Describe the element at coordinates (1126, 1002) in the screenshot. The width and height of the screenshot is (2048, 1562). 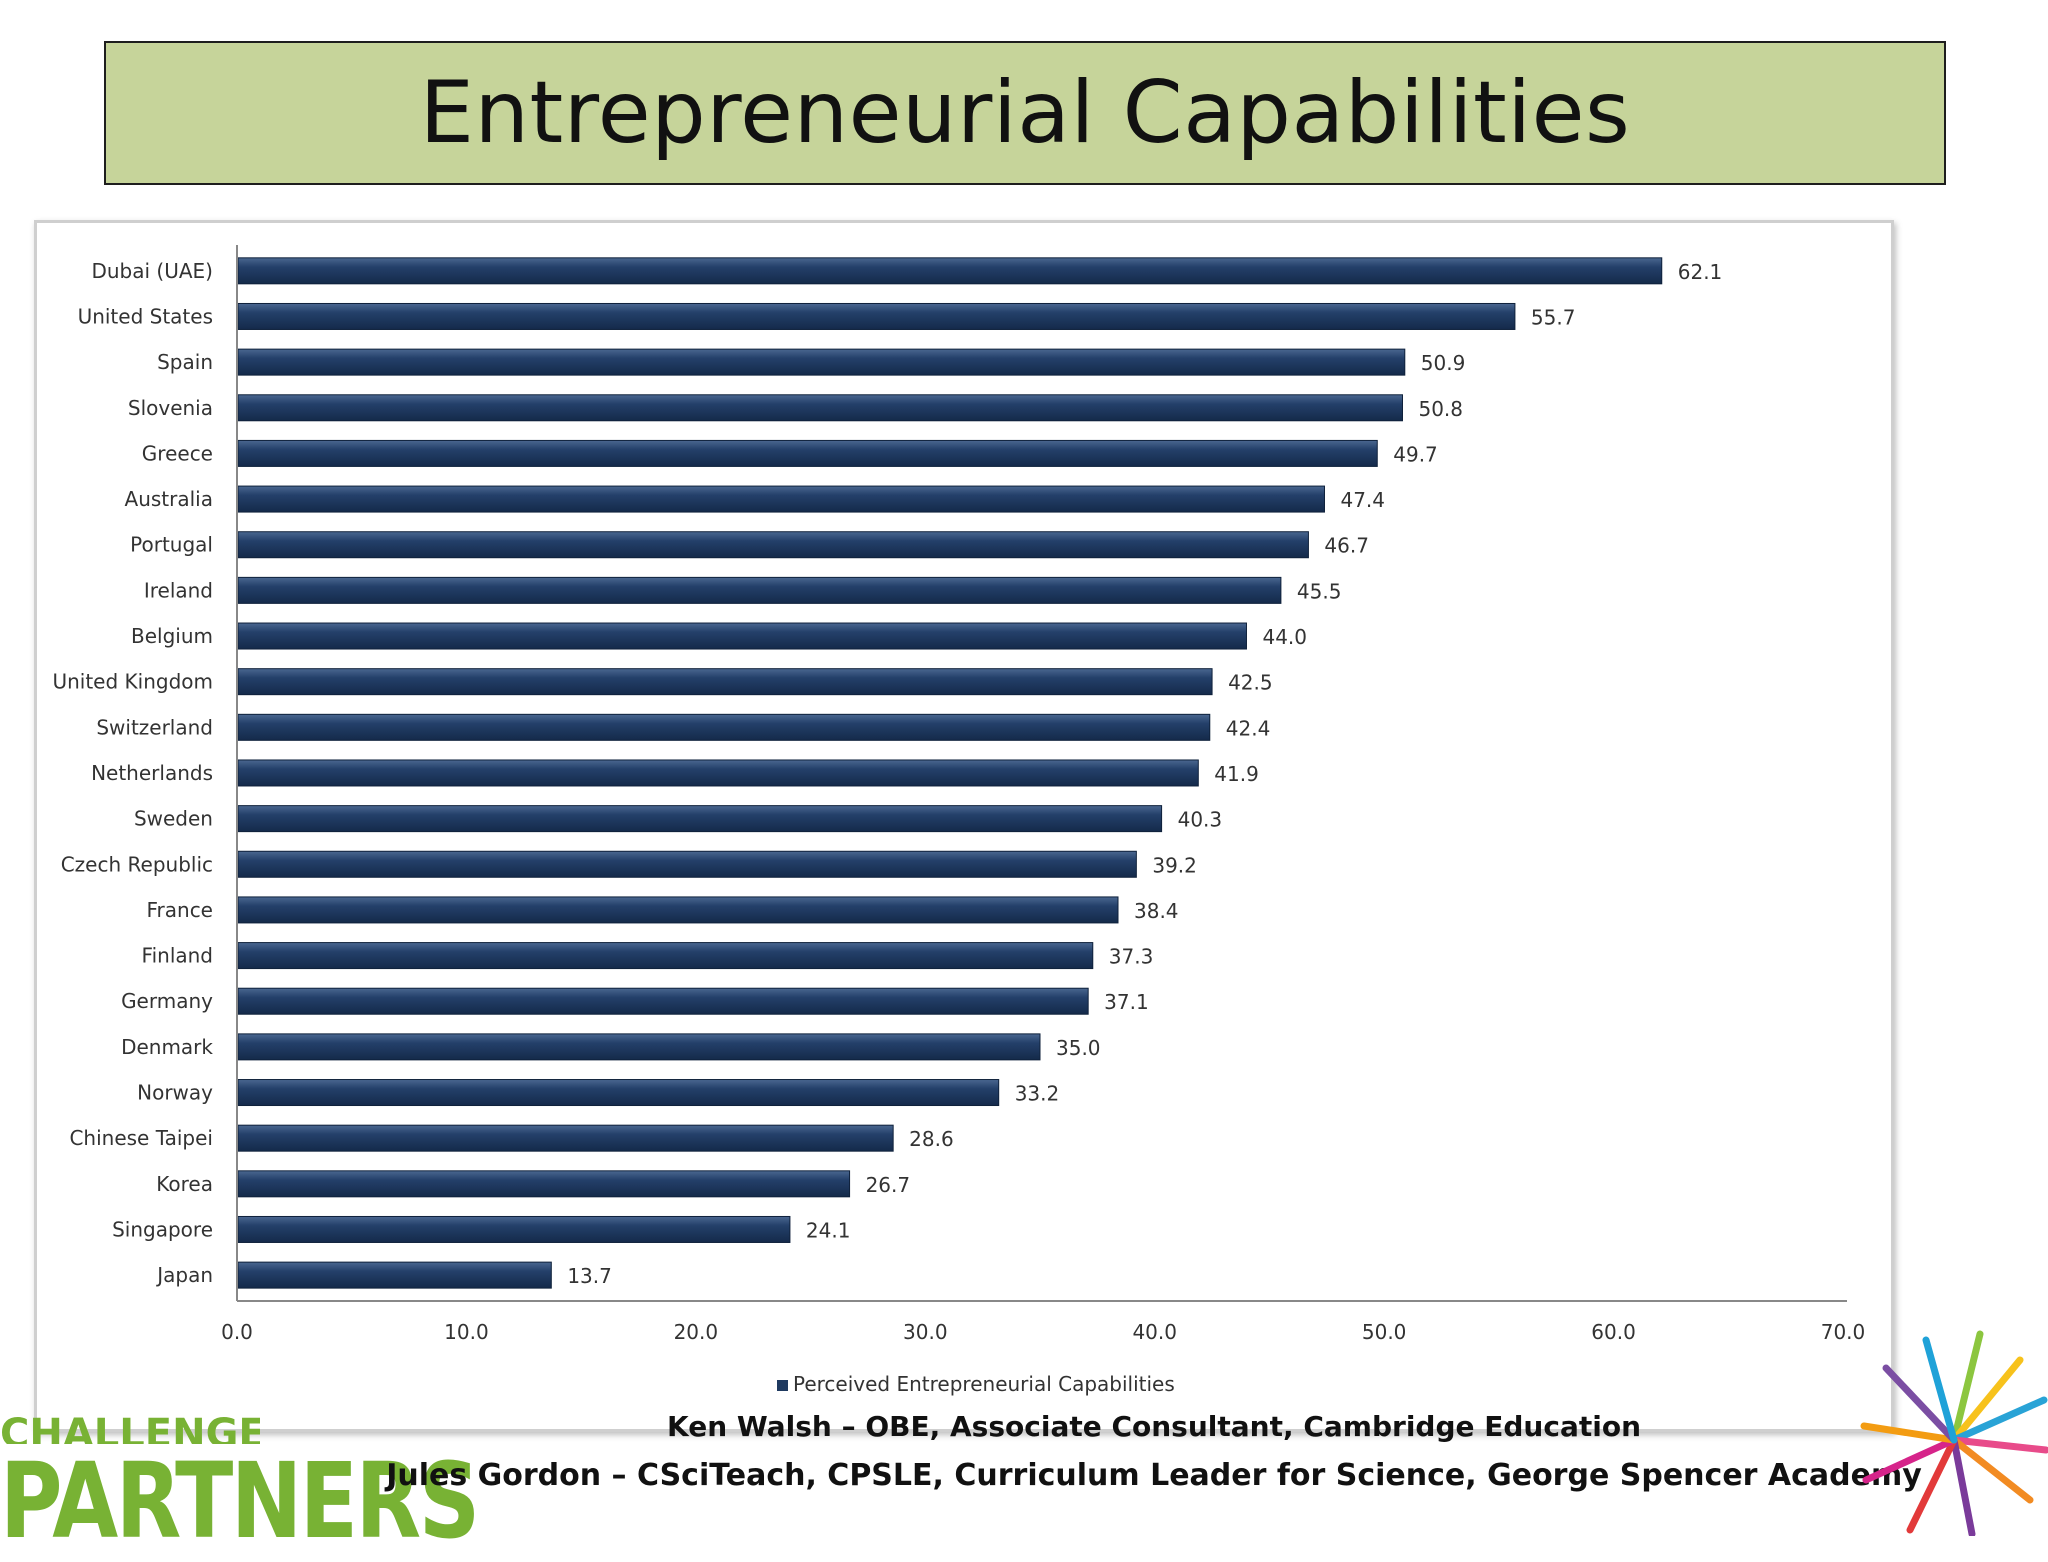
I see `value-label: 37.1` at that location.